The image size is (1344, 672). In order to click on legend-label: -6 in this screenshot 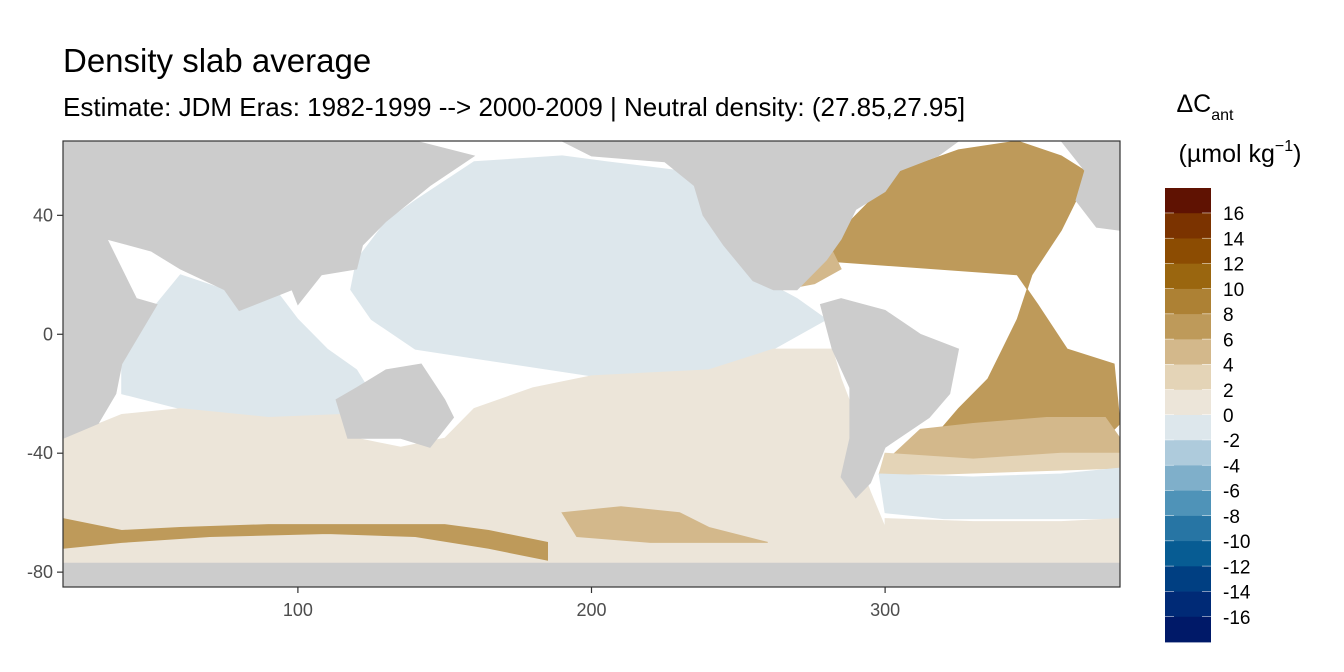, I will do `click(1231, 492)`.